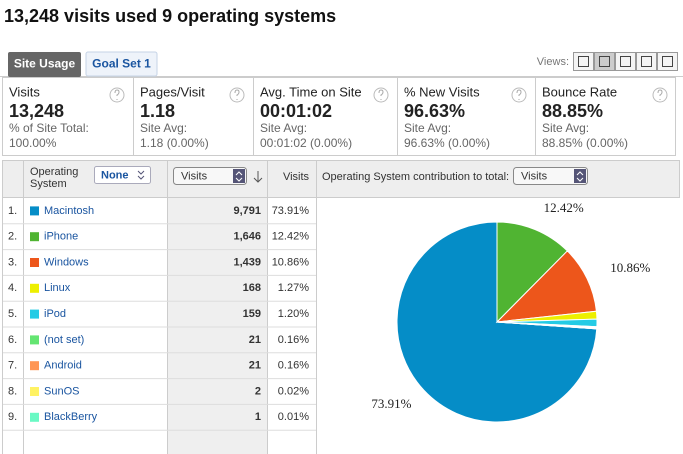  What do you see at coordinates (296, 177) in the screenshot?
I see `header-metric: Visits` at bounding box center [296, 177].